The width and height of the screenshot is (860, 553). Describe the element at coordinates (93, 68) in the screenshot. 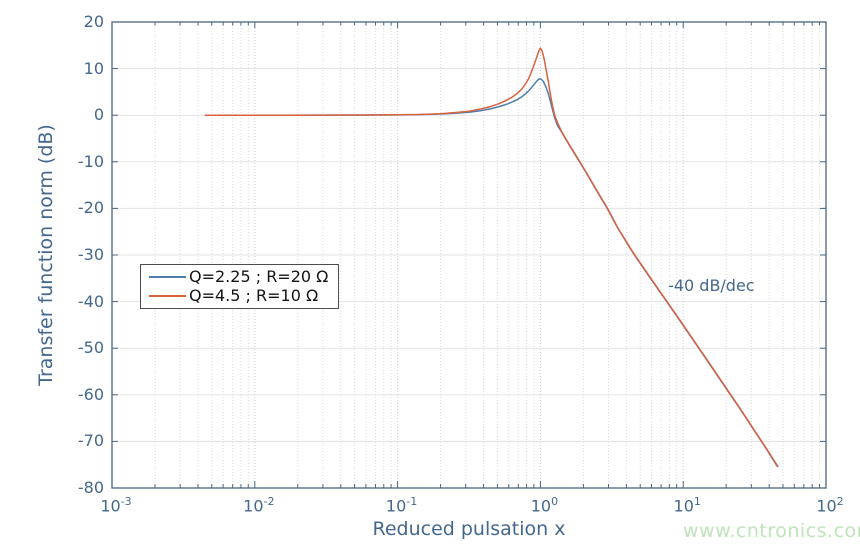

I see `y-tick-label: 10` at that location.